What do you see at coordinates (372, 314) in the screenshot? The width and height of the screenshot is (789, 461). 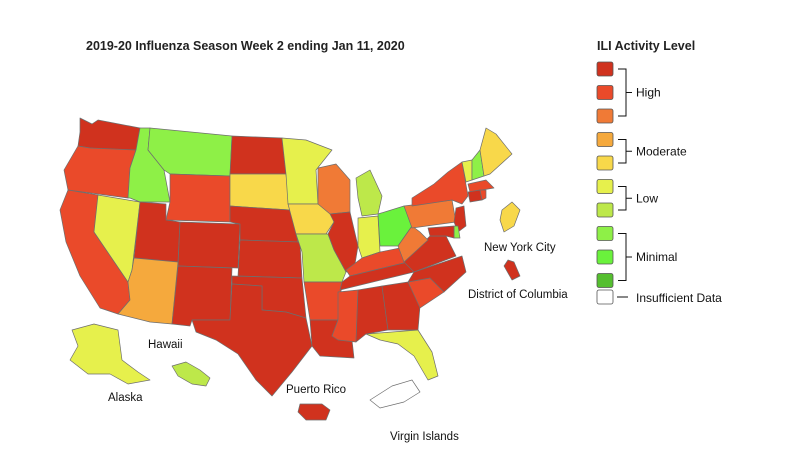 I see `state-alabama` at bounding box center [372, 314].